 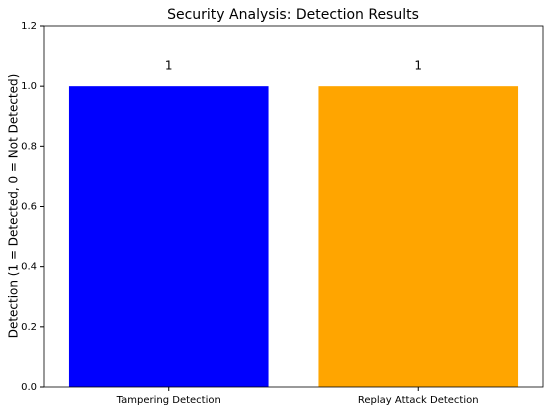 What do you see at coordinates (29, 387) in the screenshot?
I see `y-tick-label: 0.0` at bounding box center [29, 387].